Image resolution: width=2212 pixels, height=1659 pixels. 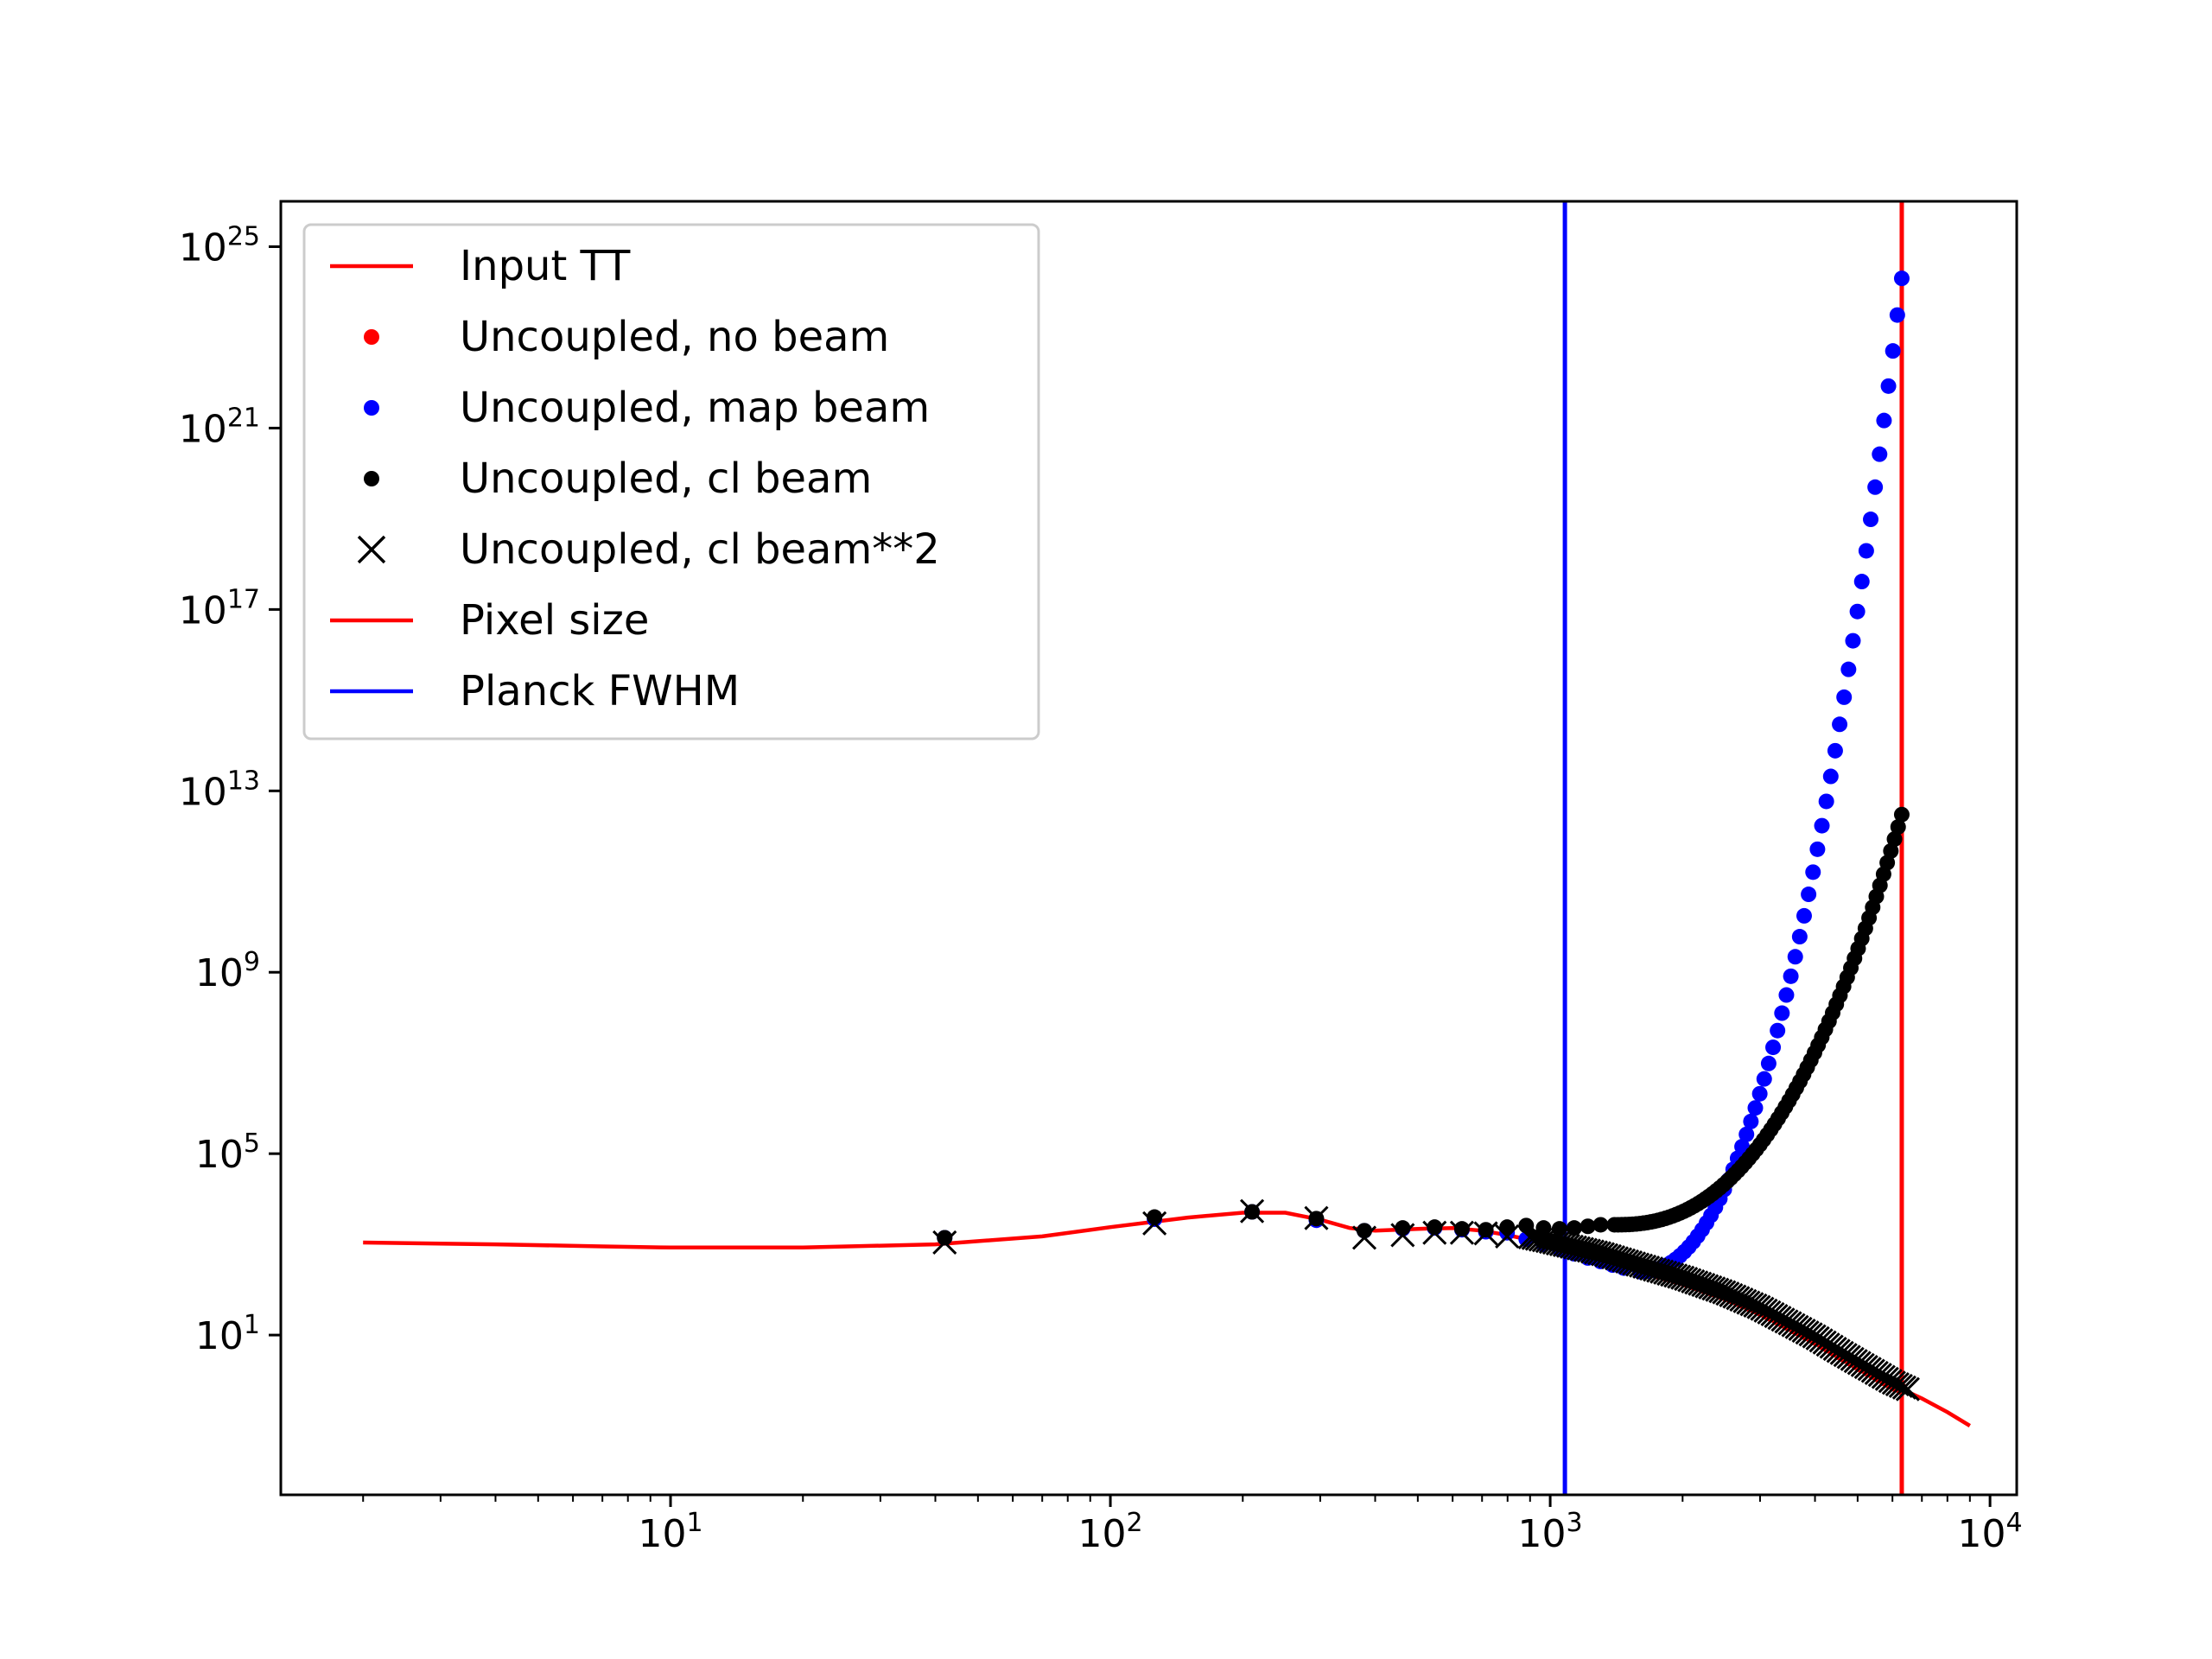 What do you see at coordinates (1550, 1532) in the screenshot?
I see `x-tick-label: 103` at bounding box center [1550, 1532].